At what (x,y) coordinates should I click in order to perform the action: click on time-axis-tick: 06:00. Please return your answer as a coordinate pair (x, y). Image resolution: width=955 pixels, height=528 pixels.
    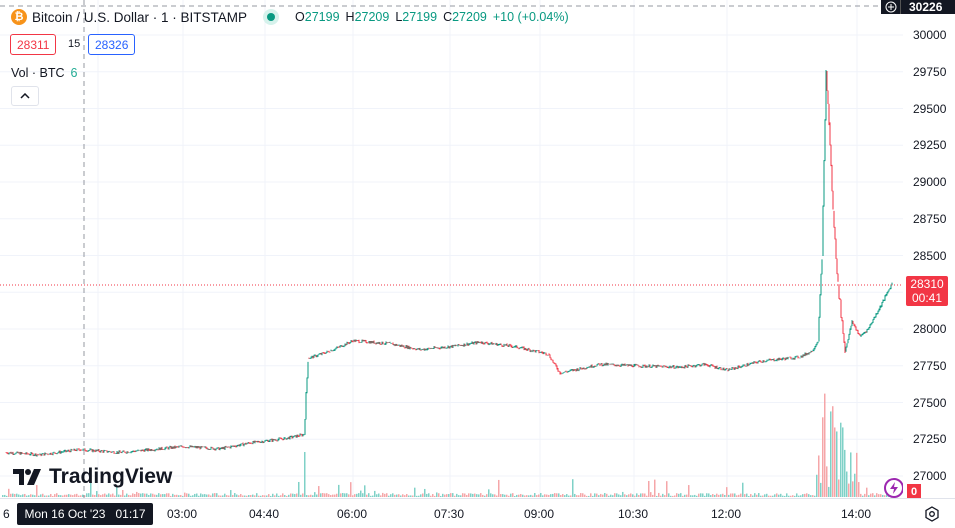
    Looking at the image, I should click on (352, 514).